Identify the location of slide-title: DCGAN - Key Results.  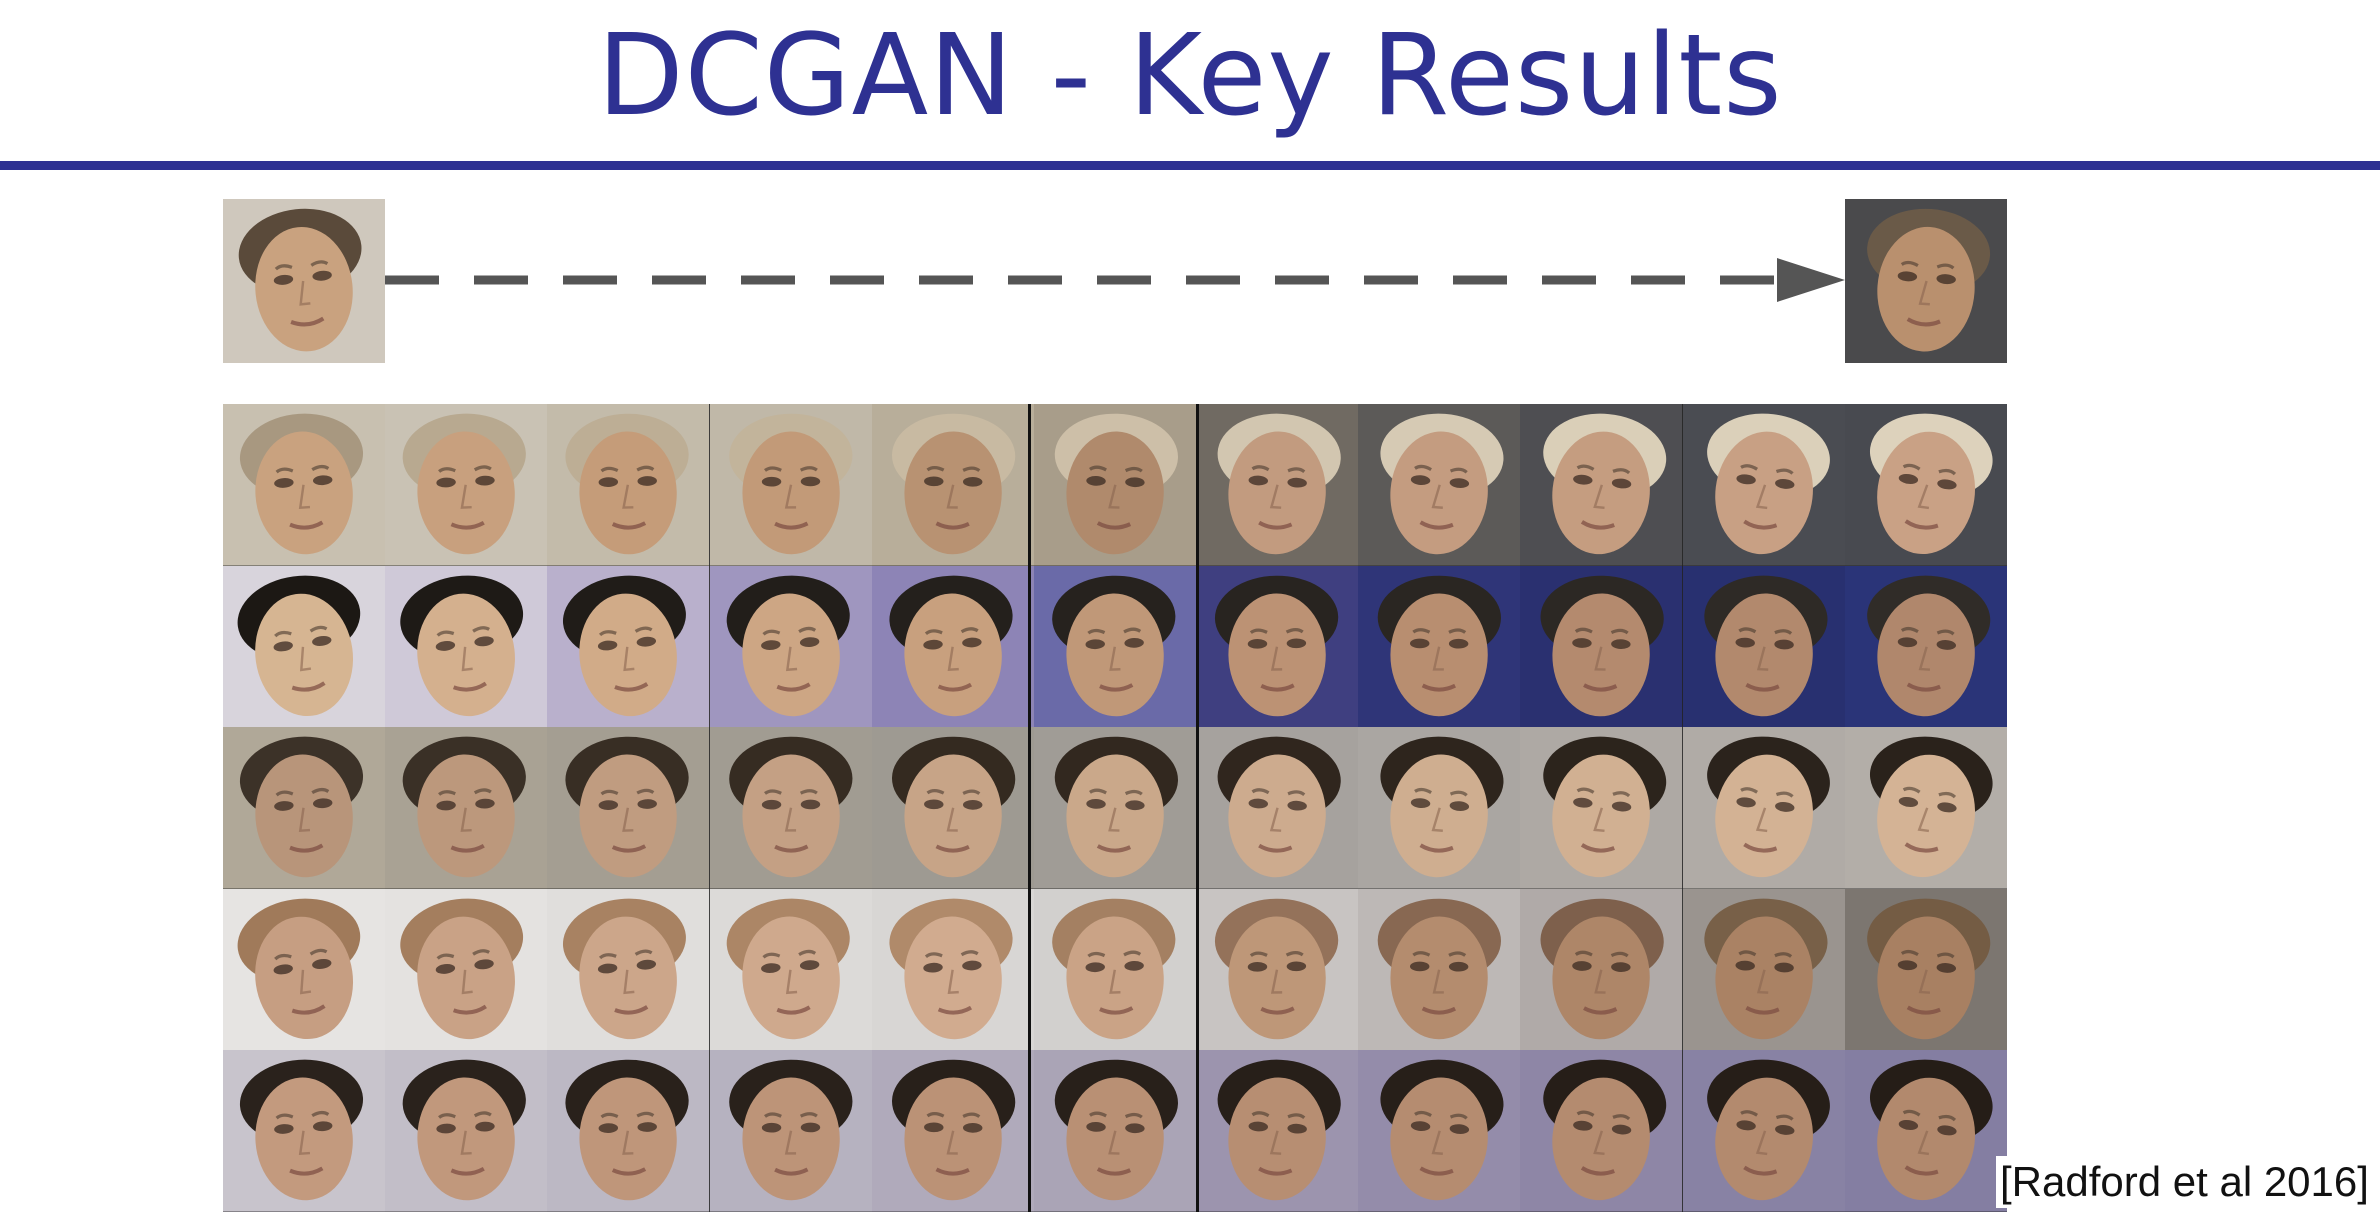
(1190, 76).